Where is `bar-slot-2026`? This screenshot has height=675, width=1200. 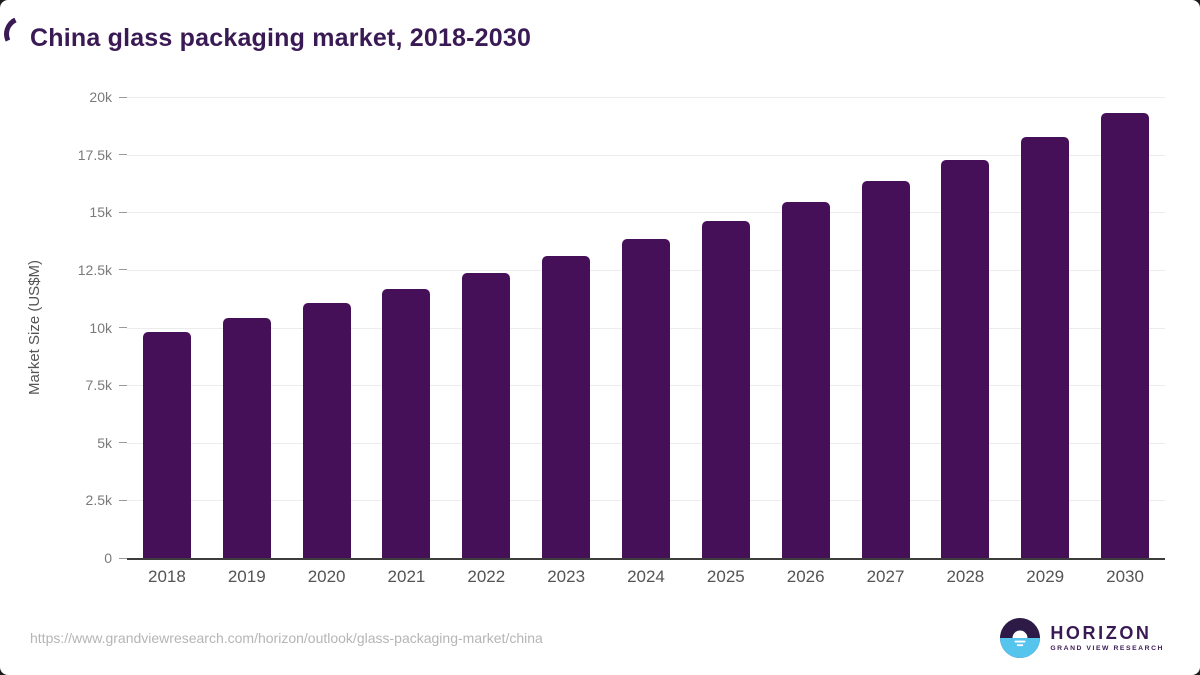 bar-slot-2026 is located at coordinates (806, 327).